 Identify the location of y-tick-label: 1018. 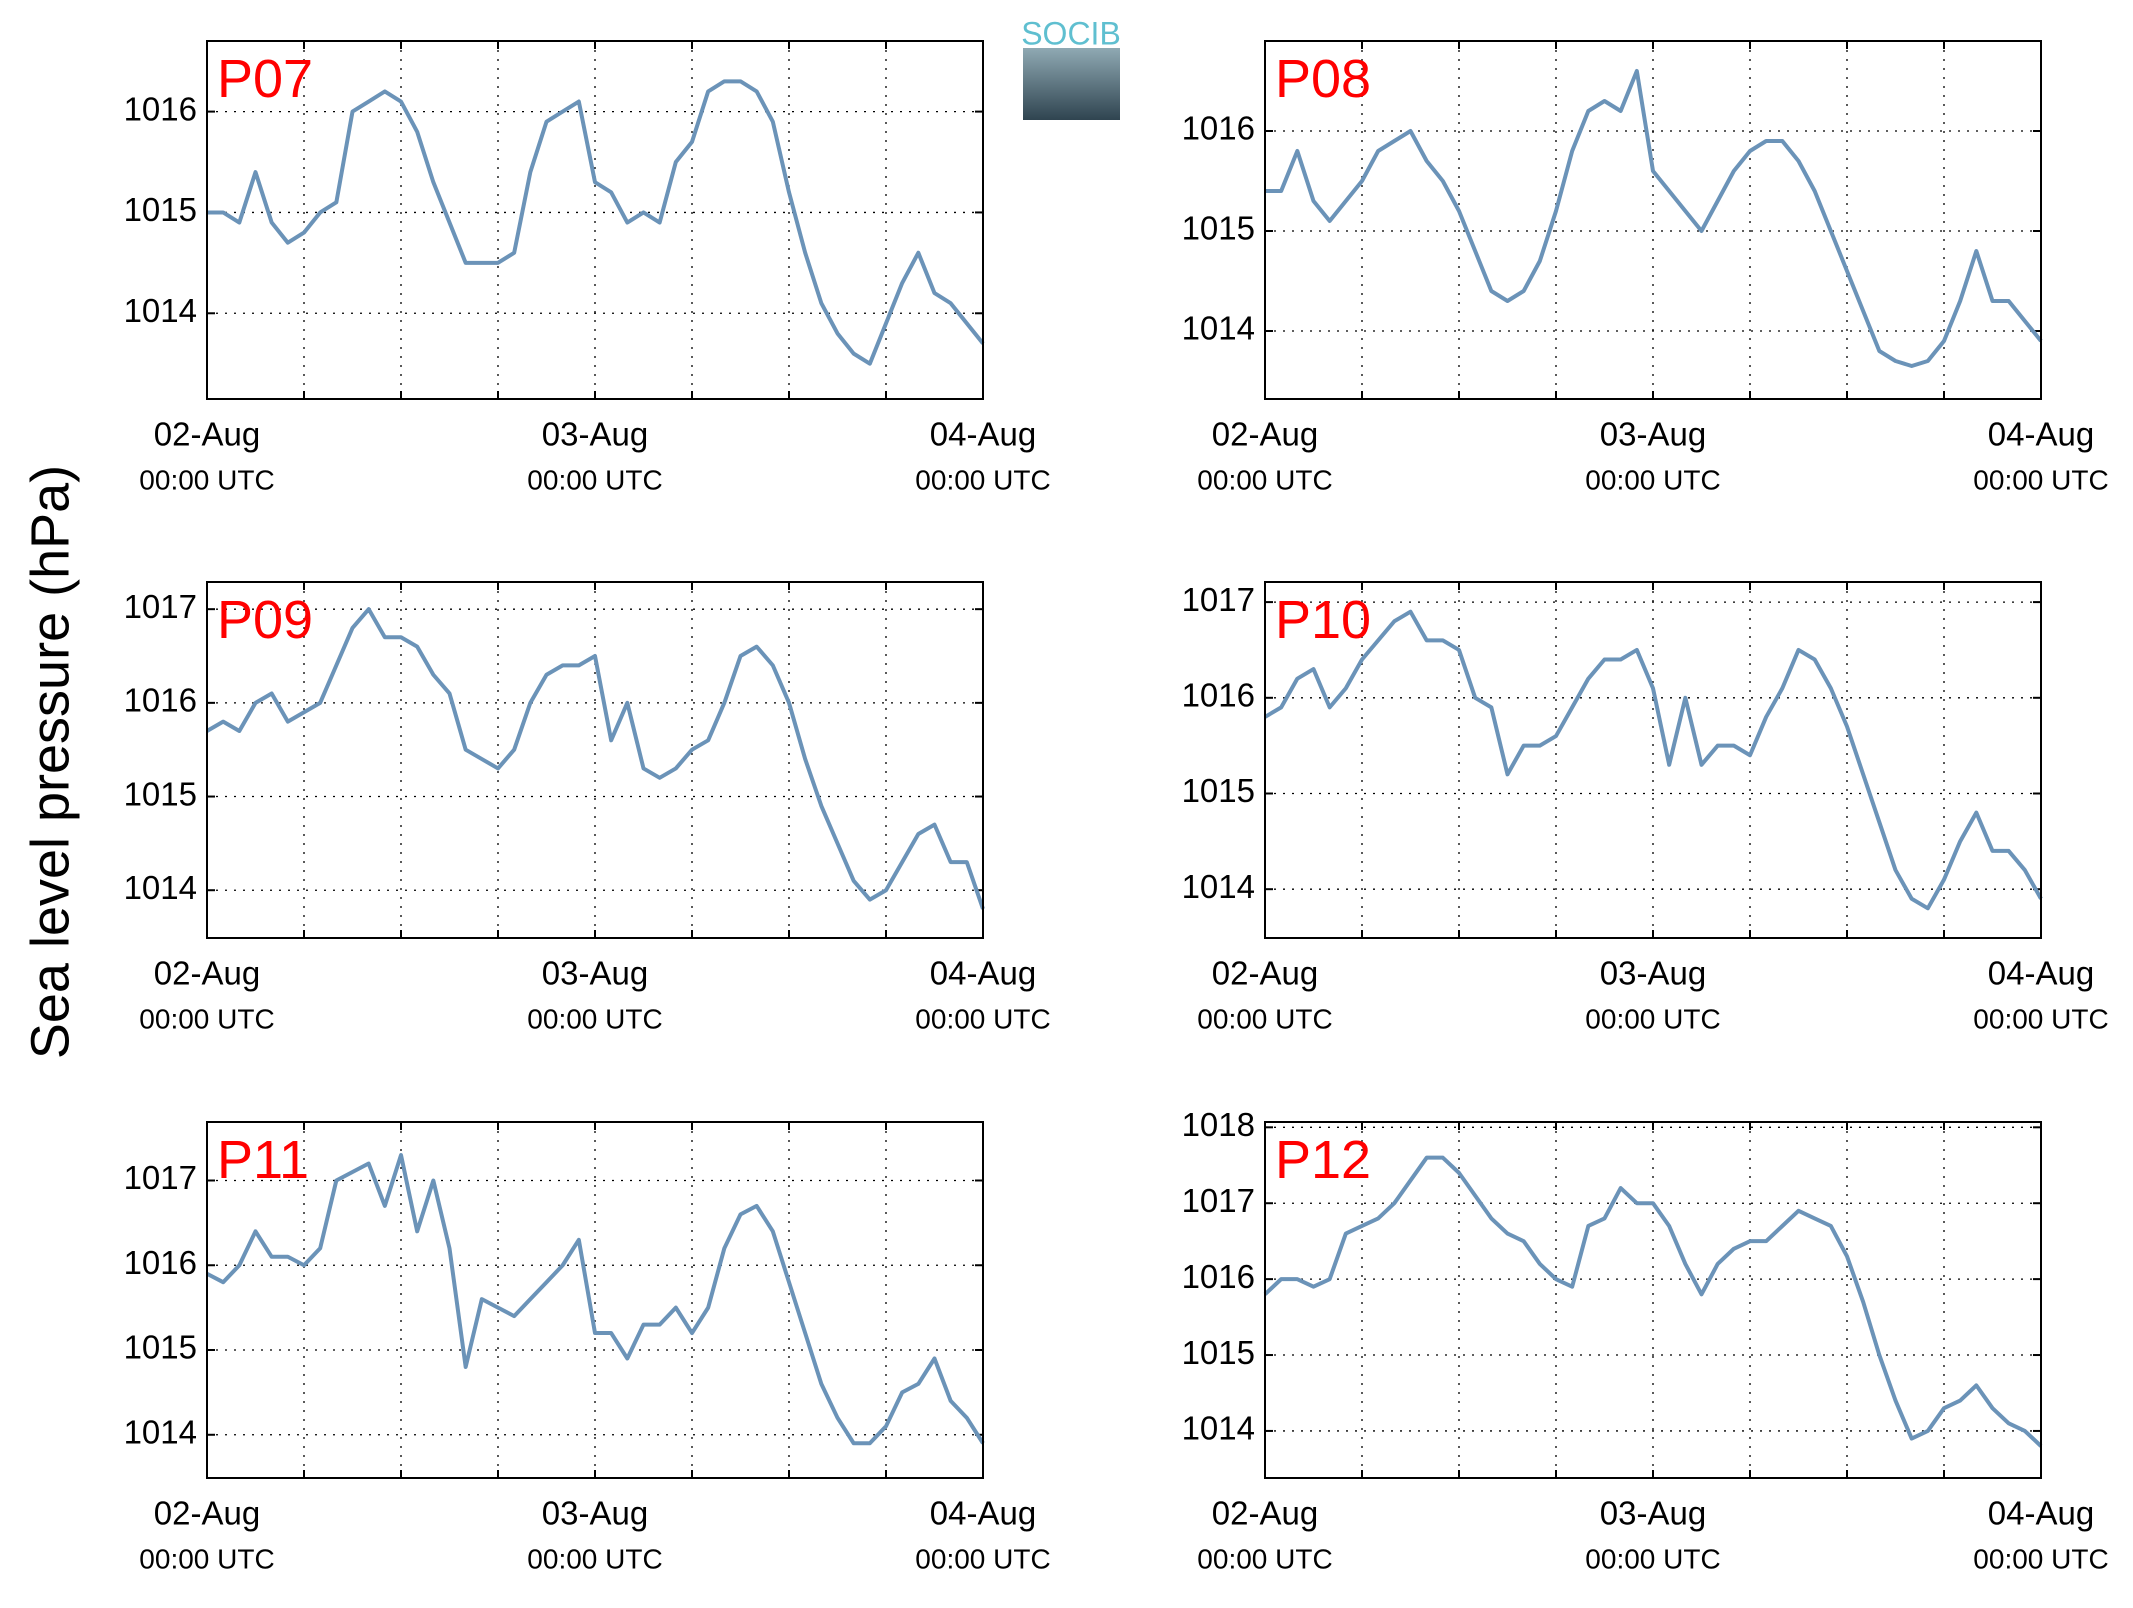
(1218, 1124).